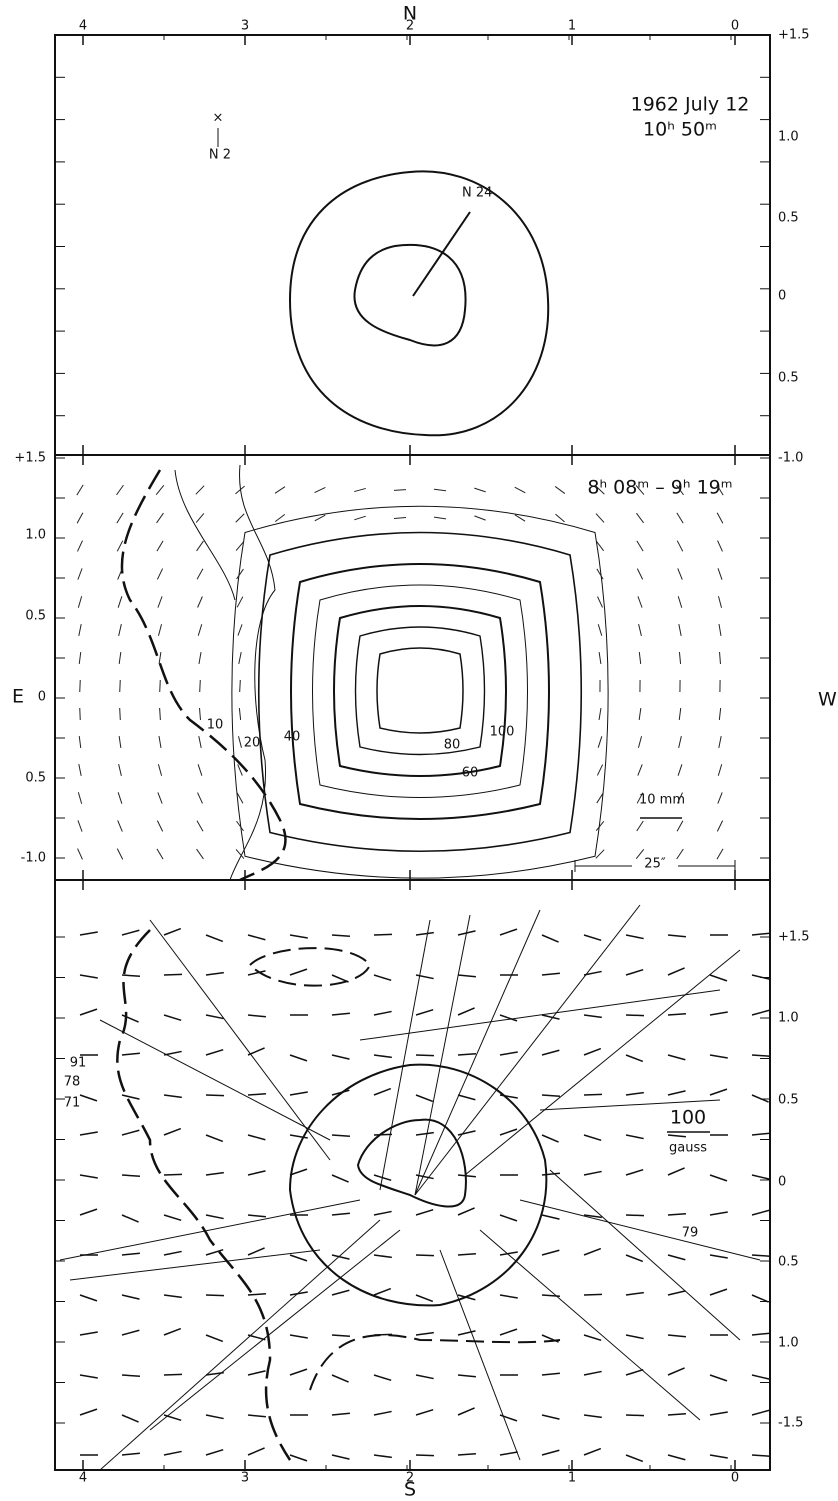 The height and width of the screenshot is (1501, 838). I want to click on contour-label: 80, so click(452, 745).